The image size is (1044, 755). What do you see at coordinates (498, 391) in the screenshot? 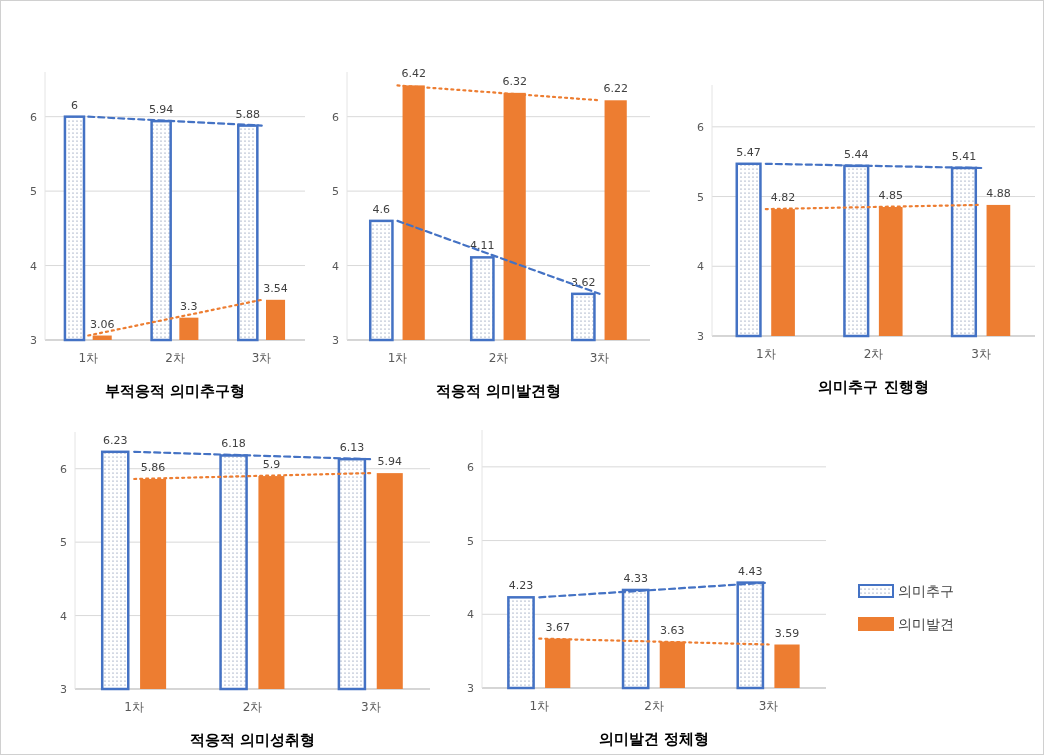
I see `text: 적응적 의미발견형` at bounding box center [498, 391].